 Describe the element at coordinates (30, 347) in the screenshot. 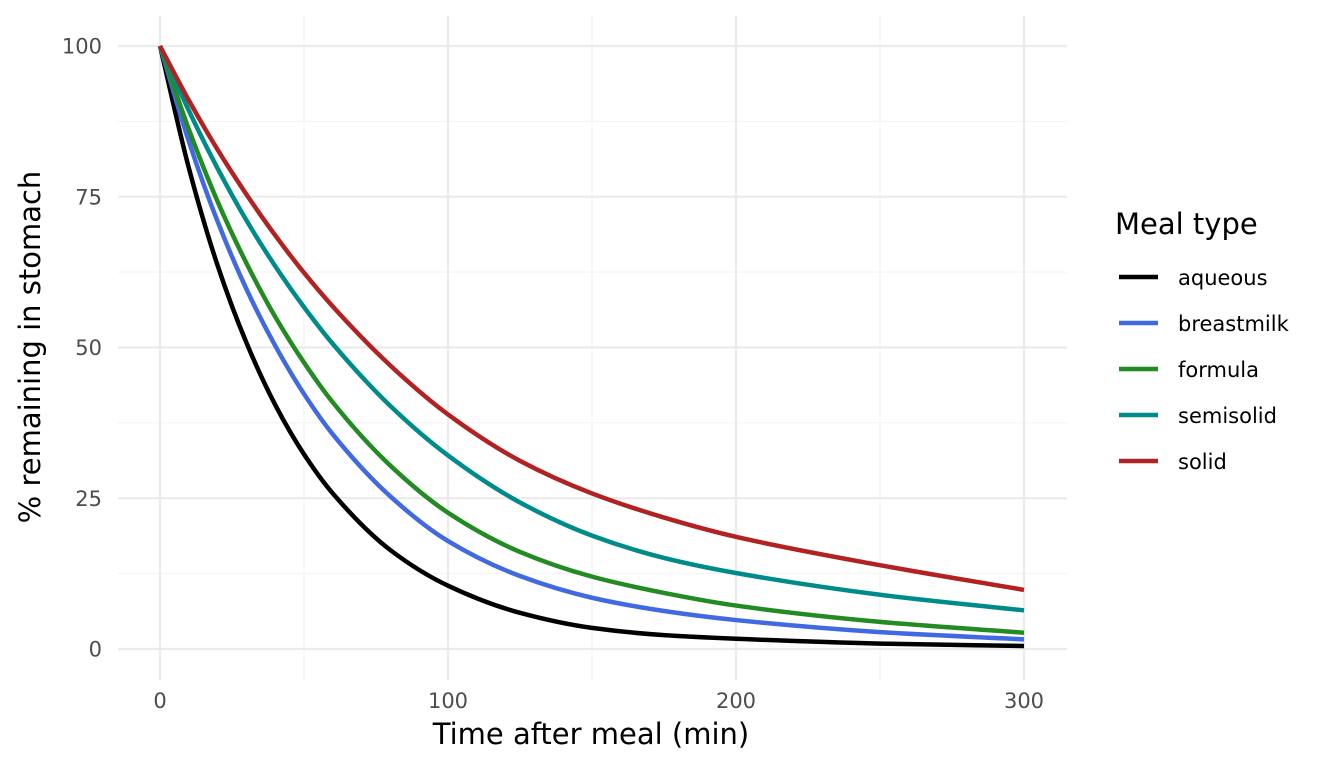

I see `y-axis-title: % remaining in stomach` at that location.